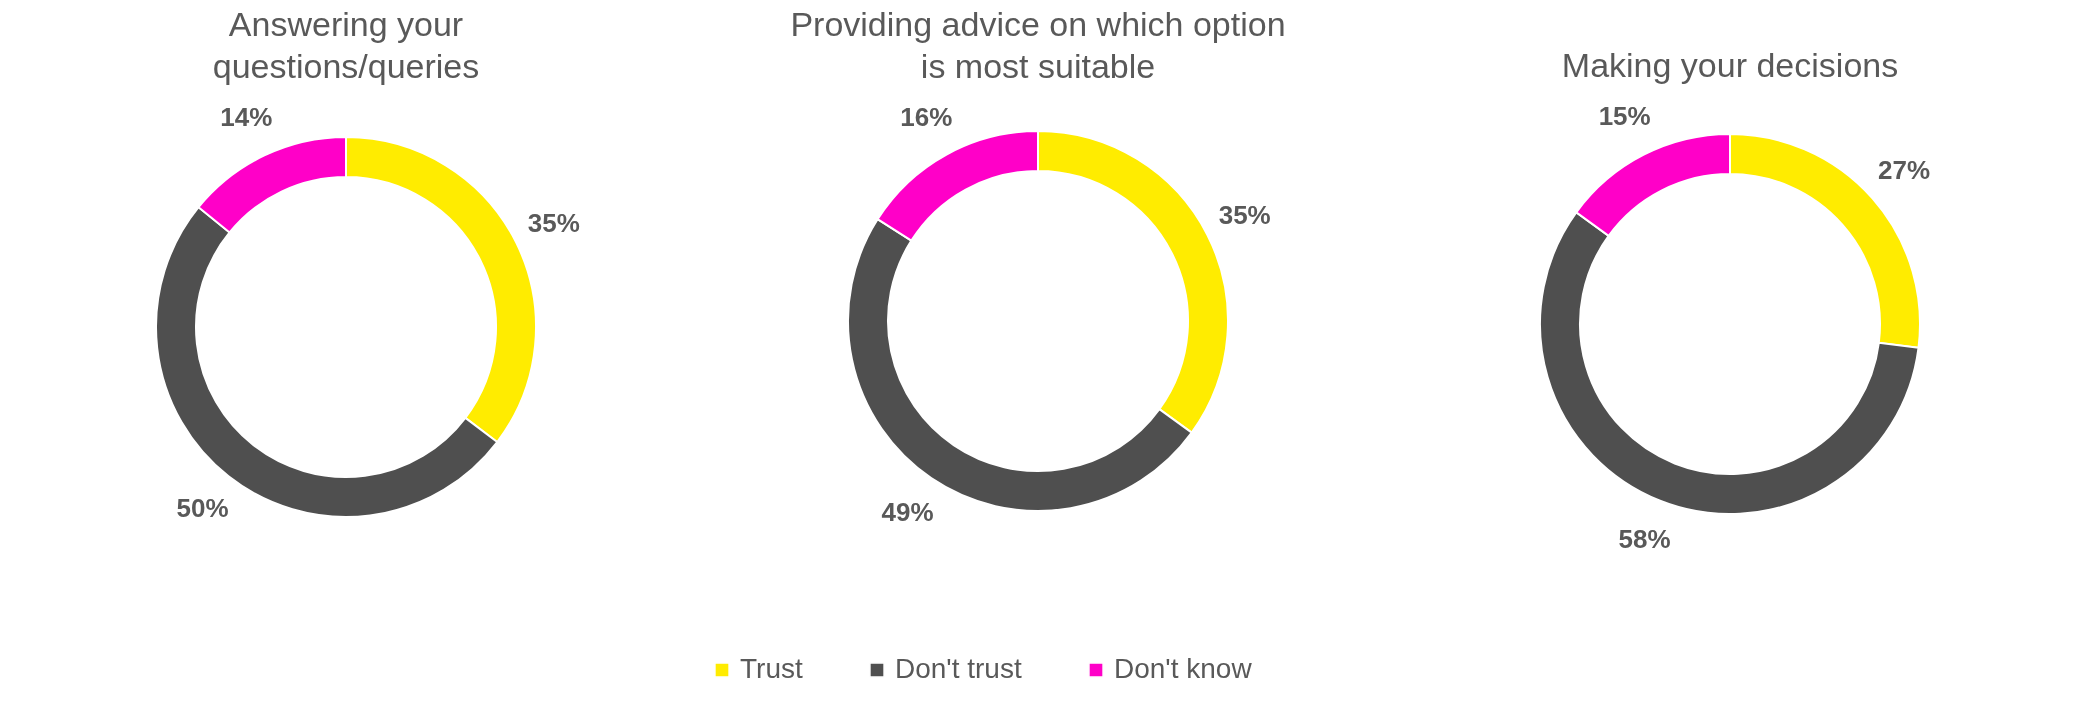  Describe the element at coordinates (1644, 538) in the screenshot. I see `data-label: 58%` at that location.